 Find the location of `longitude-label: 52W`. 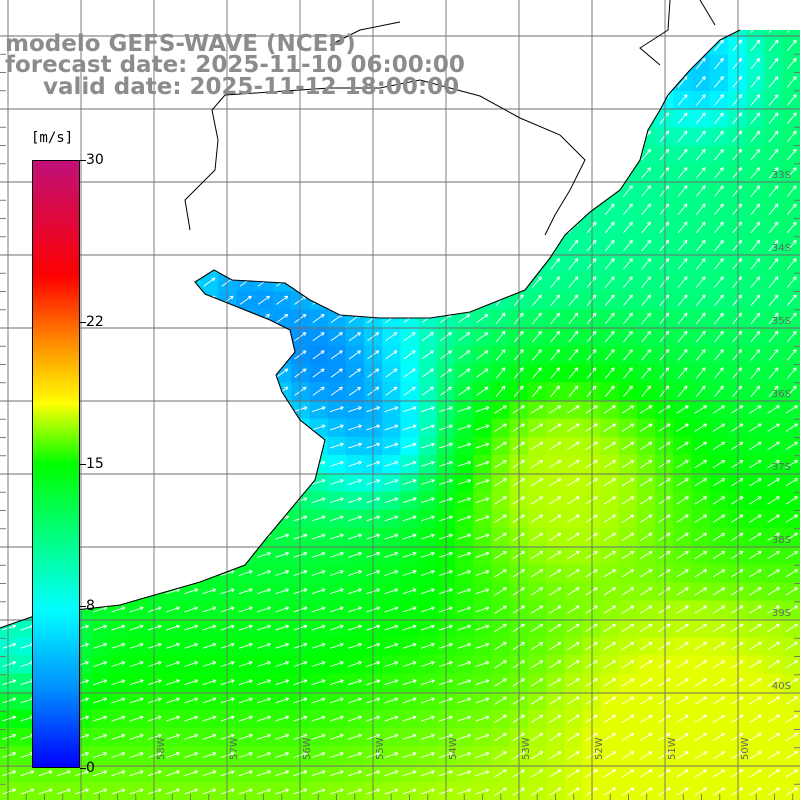

longitude-label: 52W is located at coordinates (599, 748).